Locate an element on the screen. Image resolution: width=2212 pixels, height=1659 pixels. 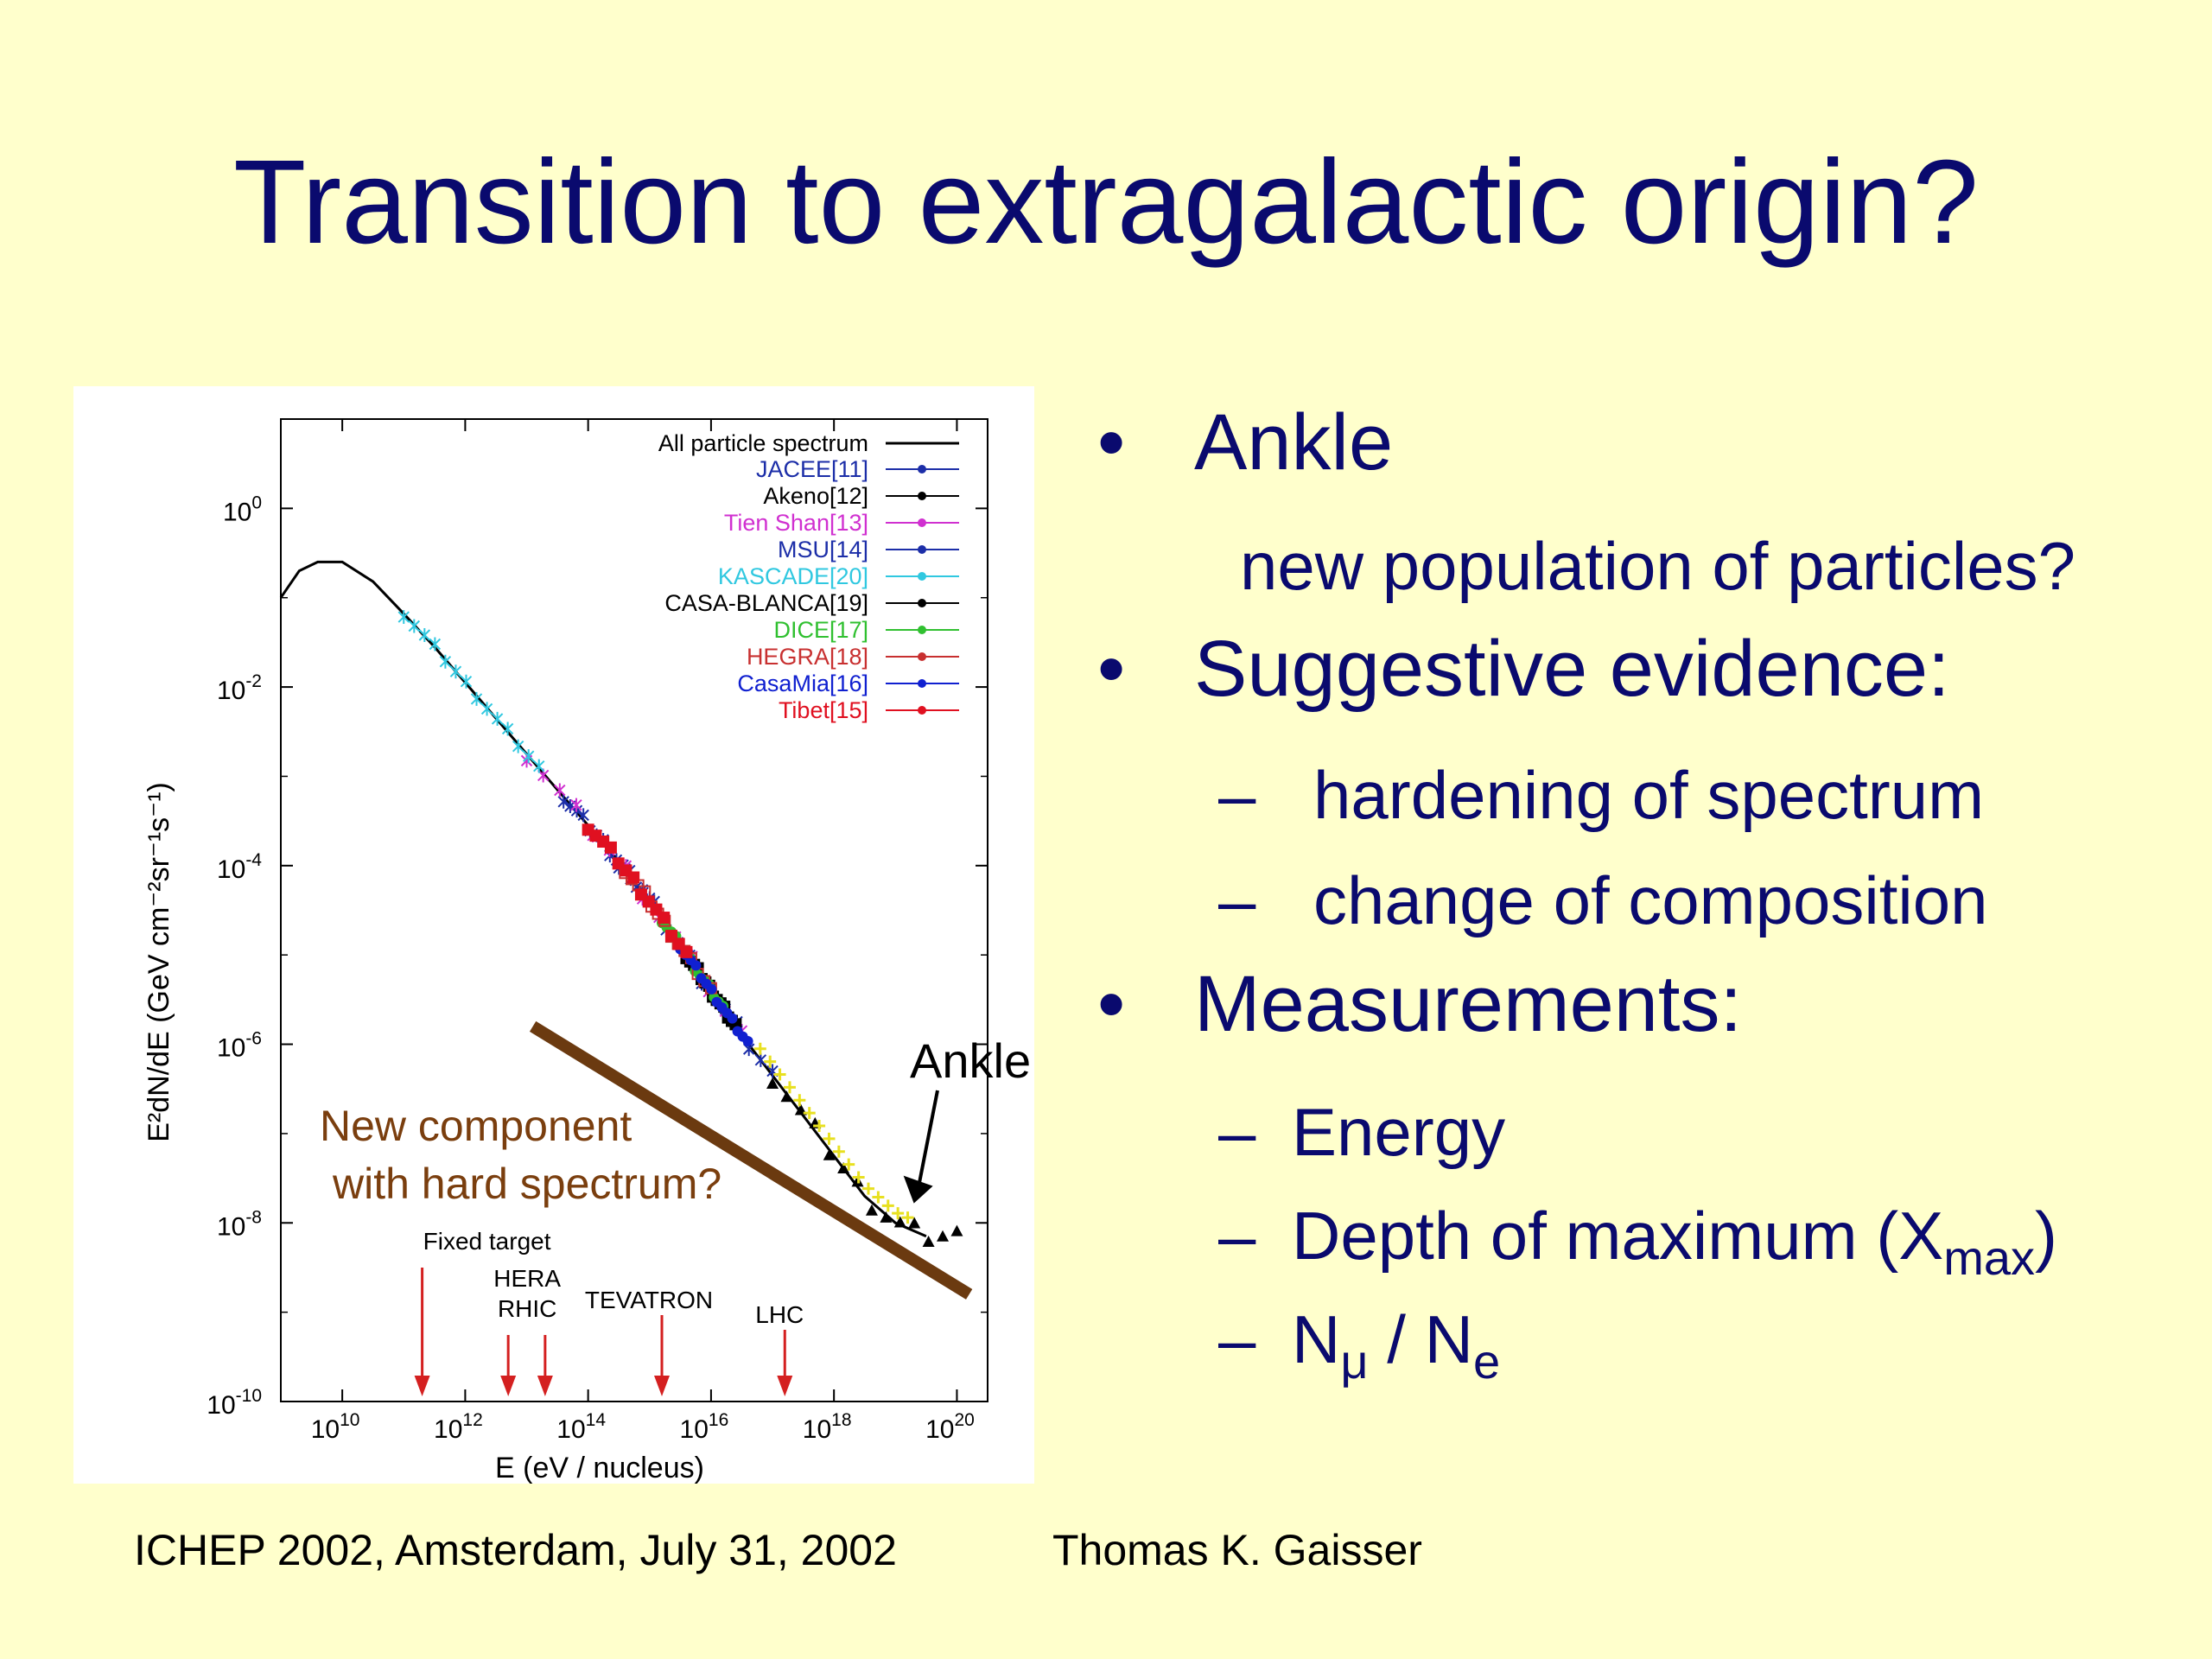
legend-label-all-particle: All particle spectrum is located at coordinates (763, 443).